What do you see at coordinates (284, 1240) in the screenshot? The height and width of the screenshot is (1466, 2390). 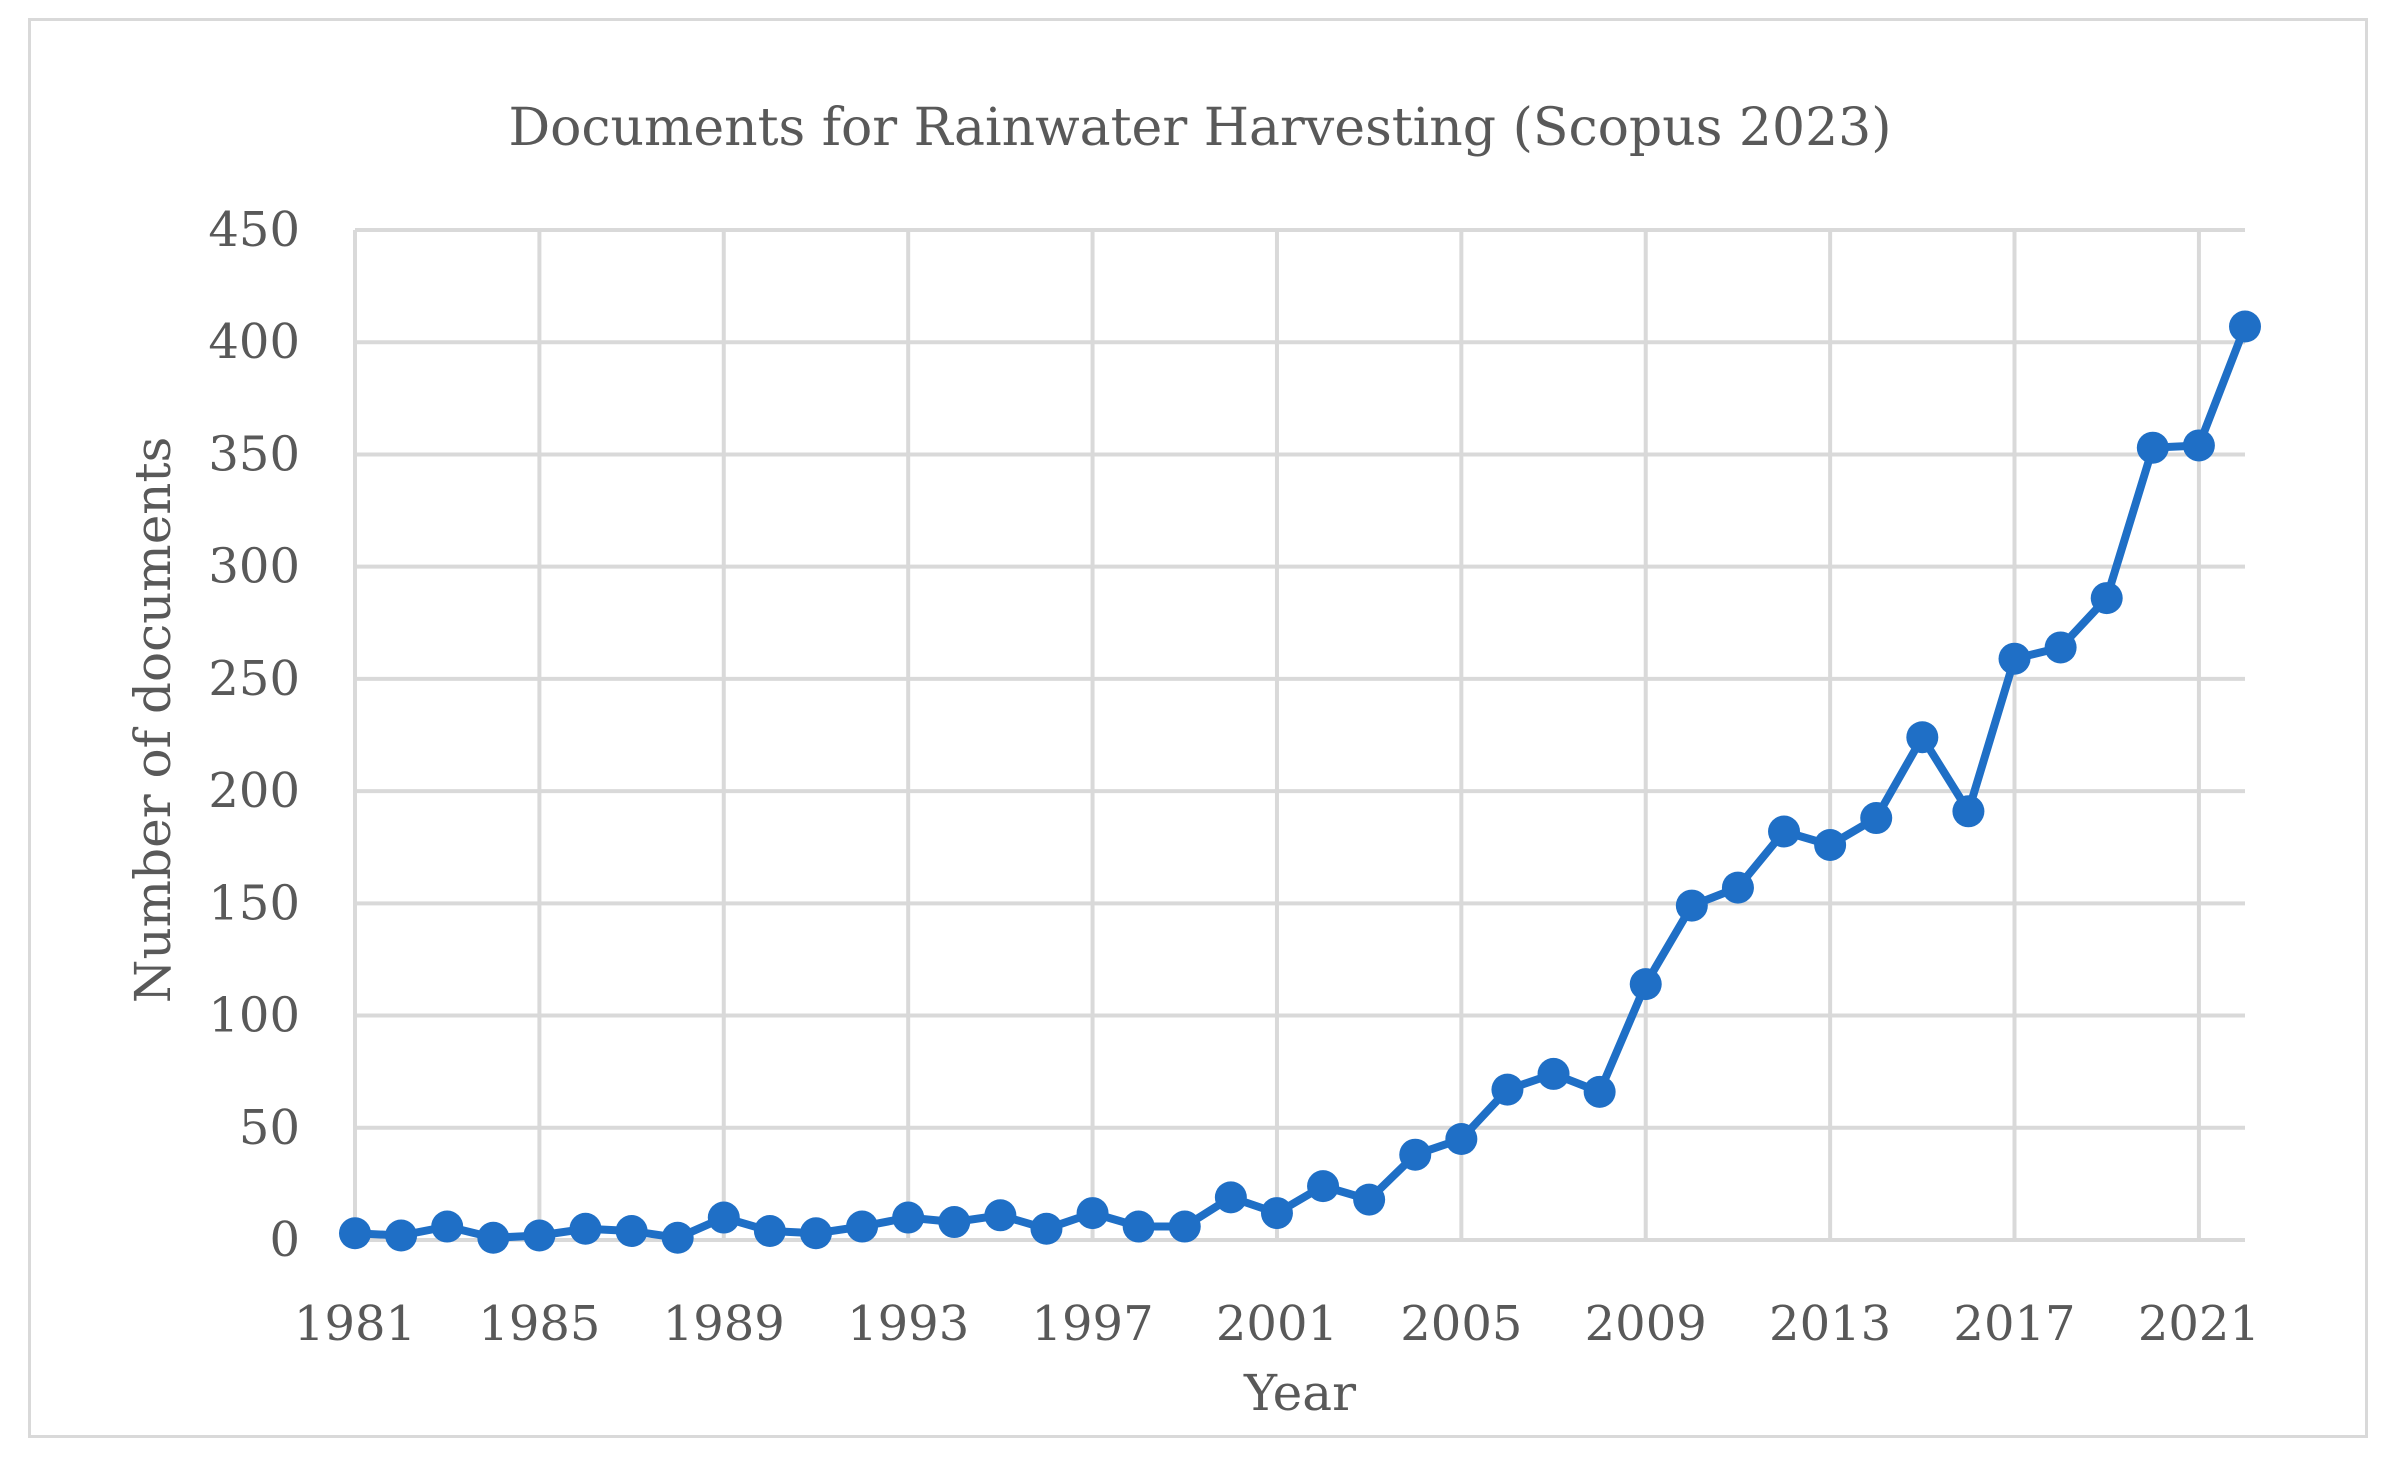 I see `y-tick-label: 0` at bounding box center [284, 1240].